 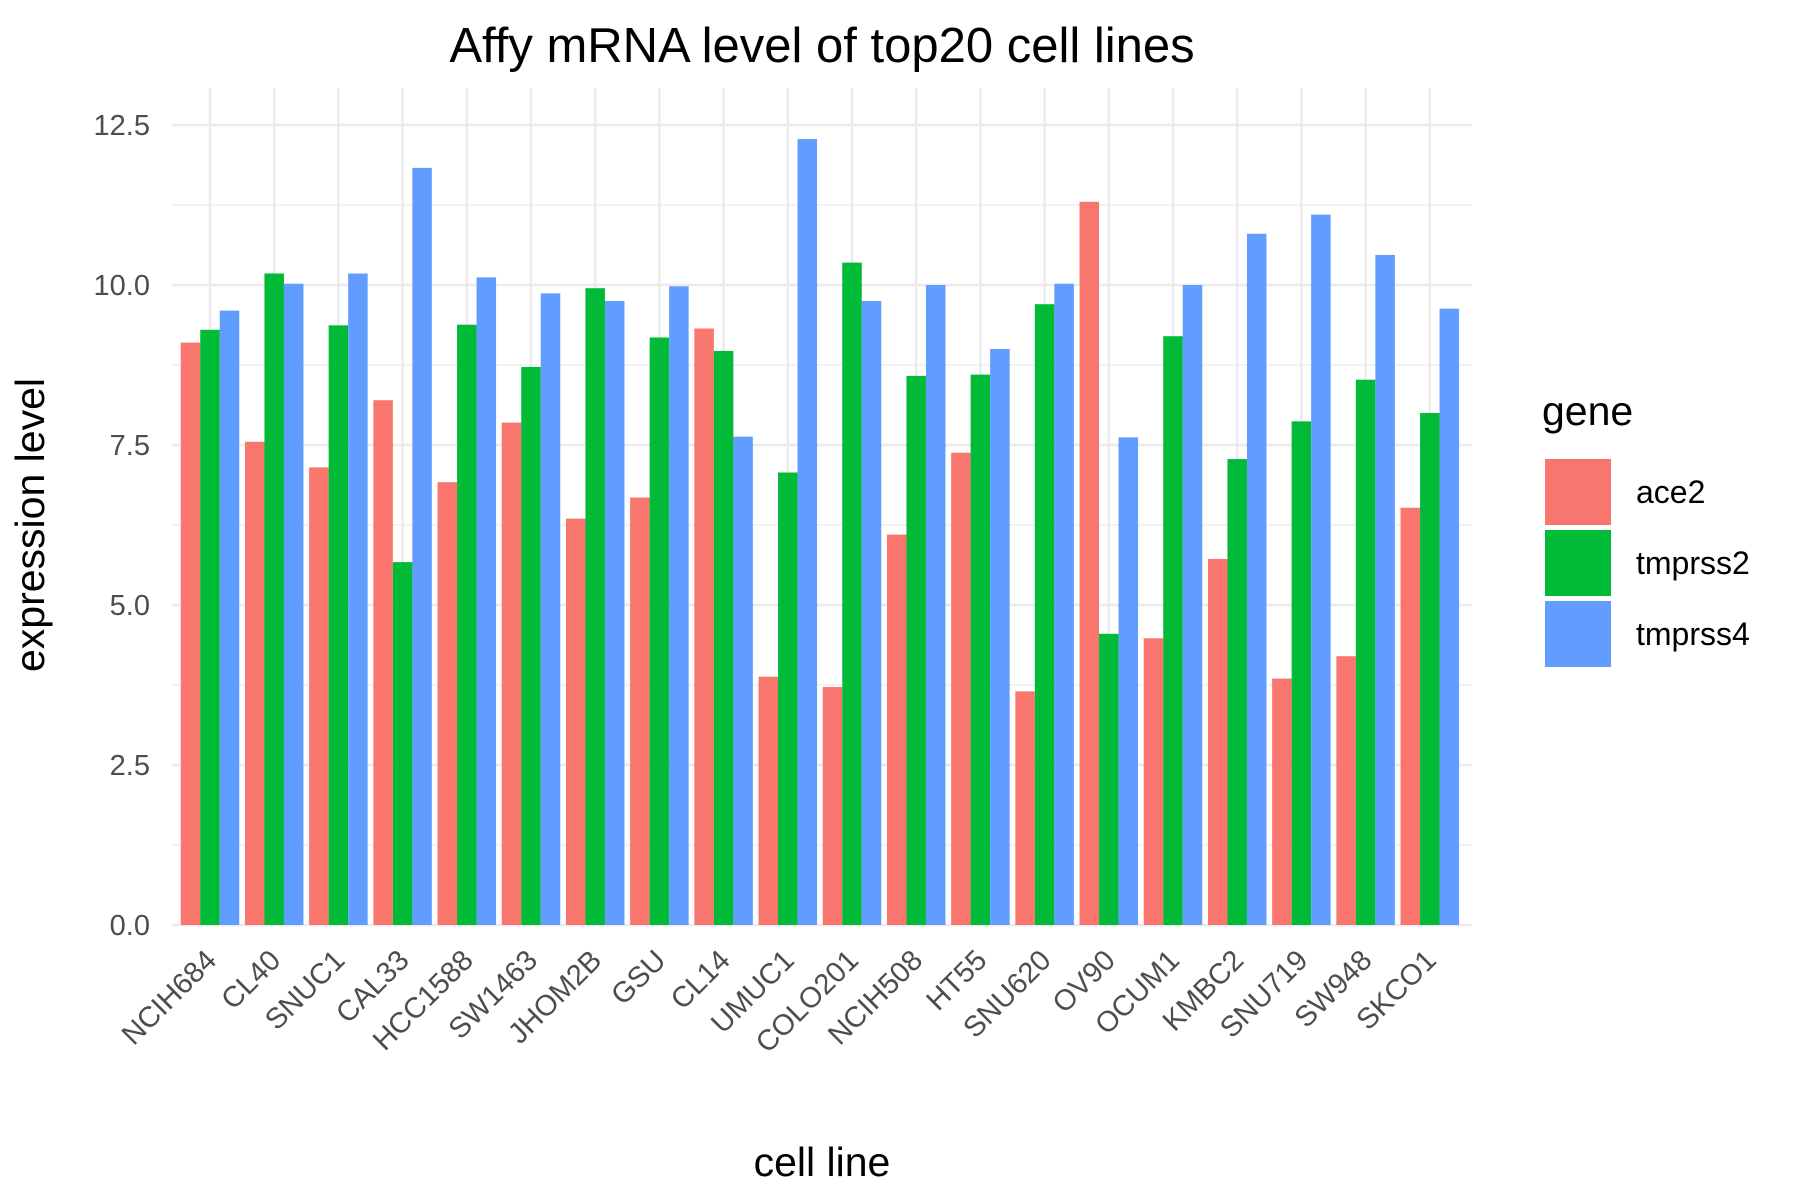 What do you see at coordinates (807, 532) in the screenshot?
I see `bar-tmprss4-umuc1` at bounding box center [807, 532].